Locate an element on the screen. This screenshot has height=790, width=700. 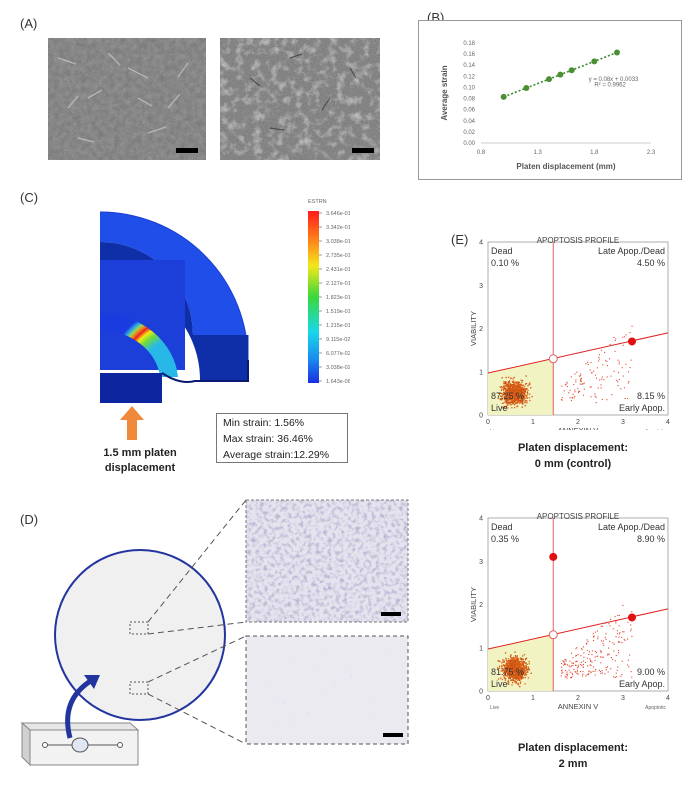
early-percent: 8.15 % is located at coordinates (651, 396).